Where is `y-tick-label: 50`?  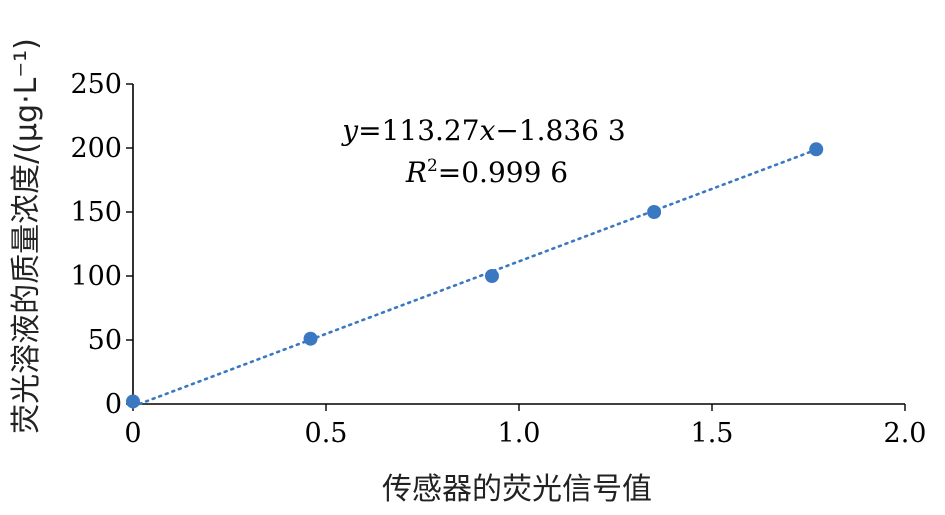 y-tick-label: 50 is located at coordinates (105, 340).